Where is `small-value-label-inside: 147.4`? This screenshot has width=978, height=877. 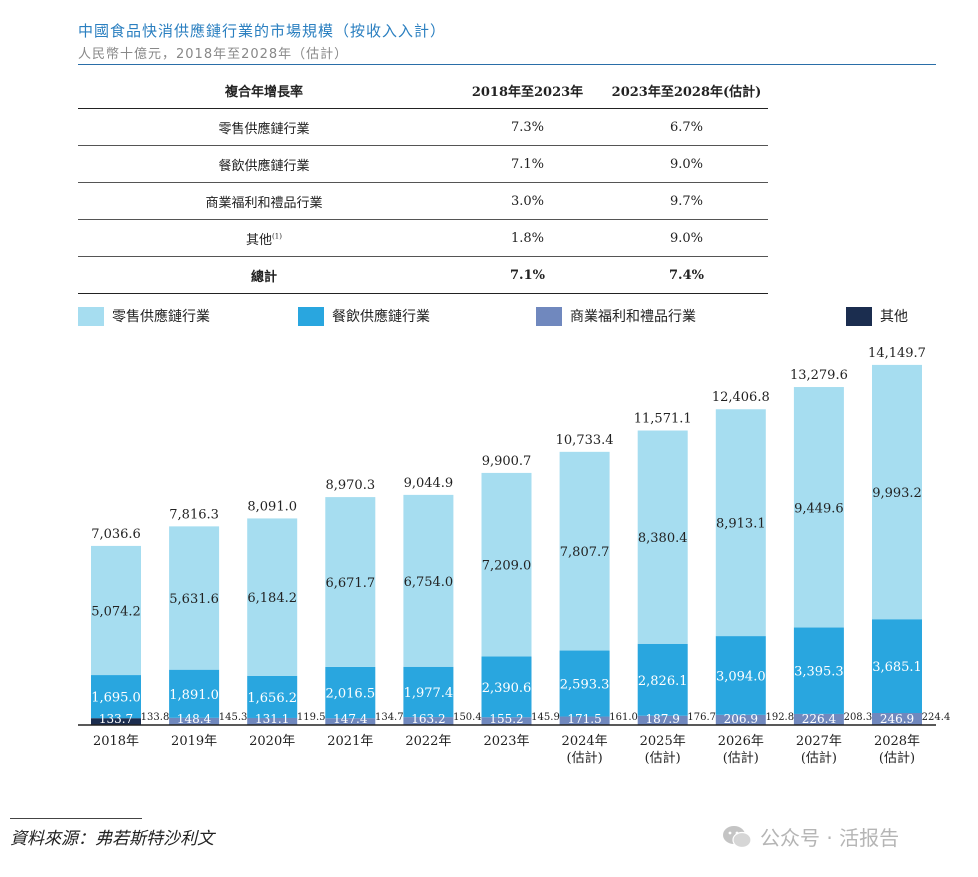 small-value-label-inside: 147.4 is located at coordinates (350, 719).